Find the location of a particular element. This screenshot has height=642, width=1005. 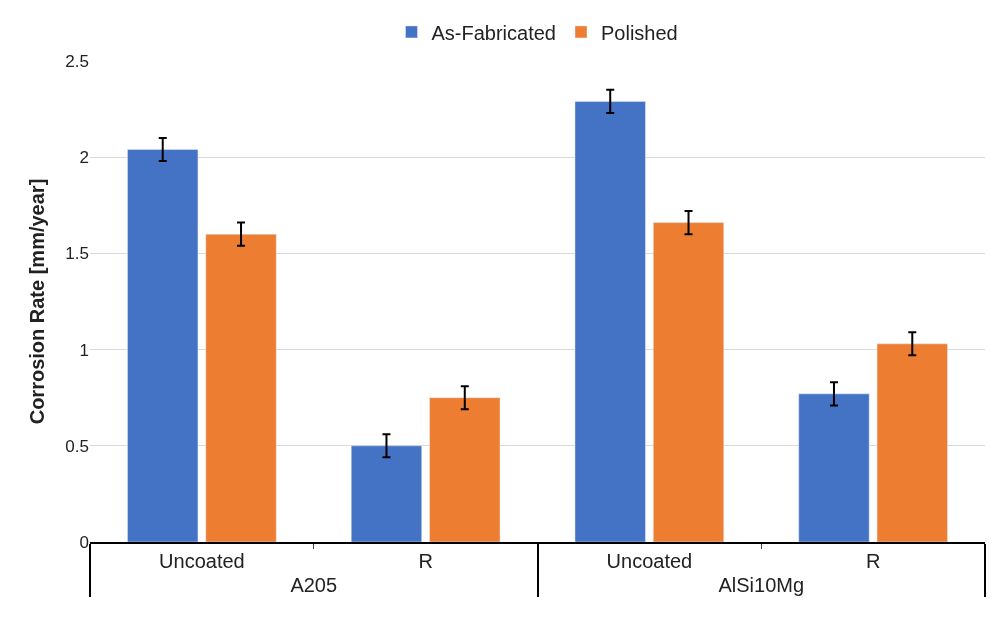

text: AlSi10Mg is located at coordinates (761, 585).